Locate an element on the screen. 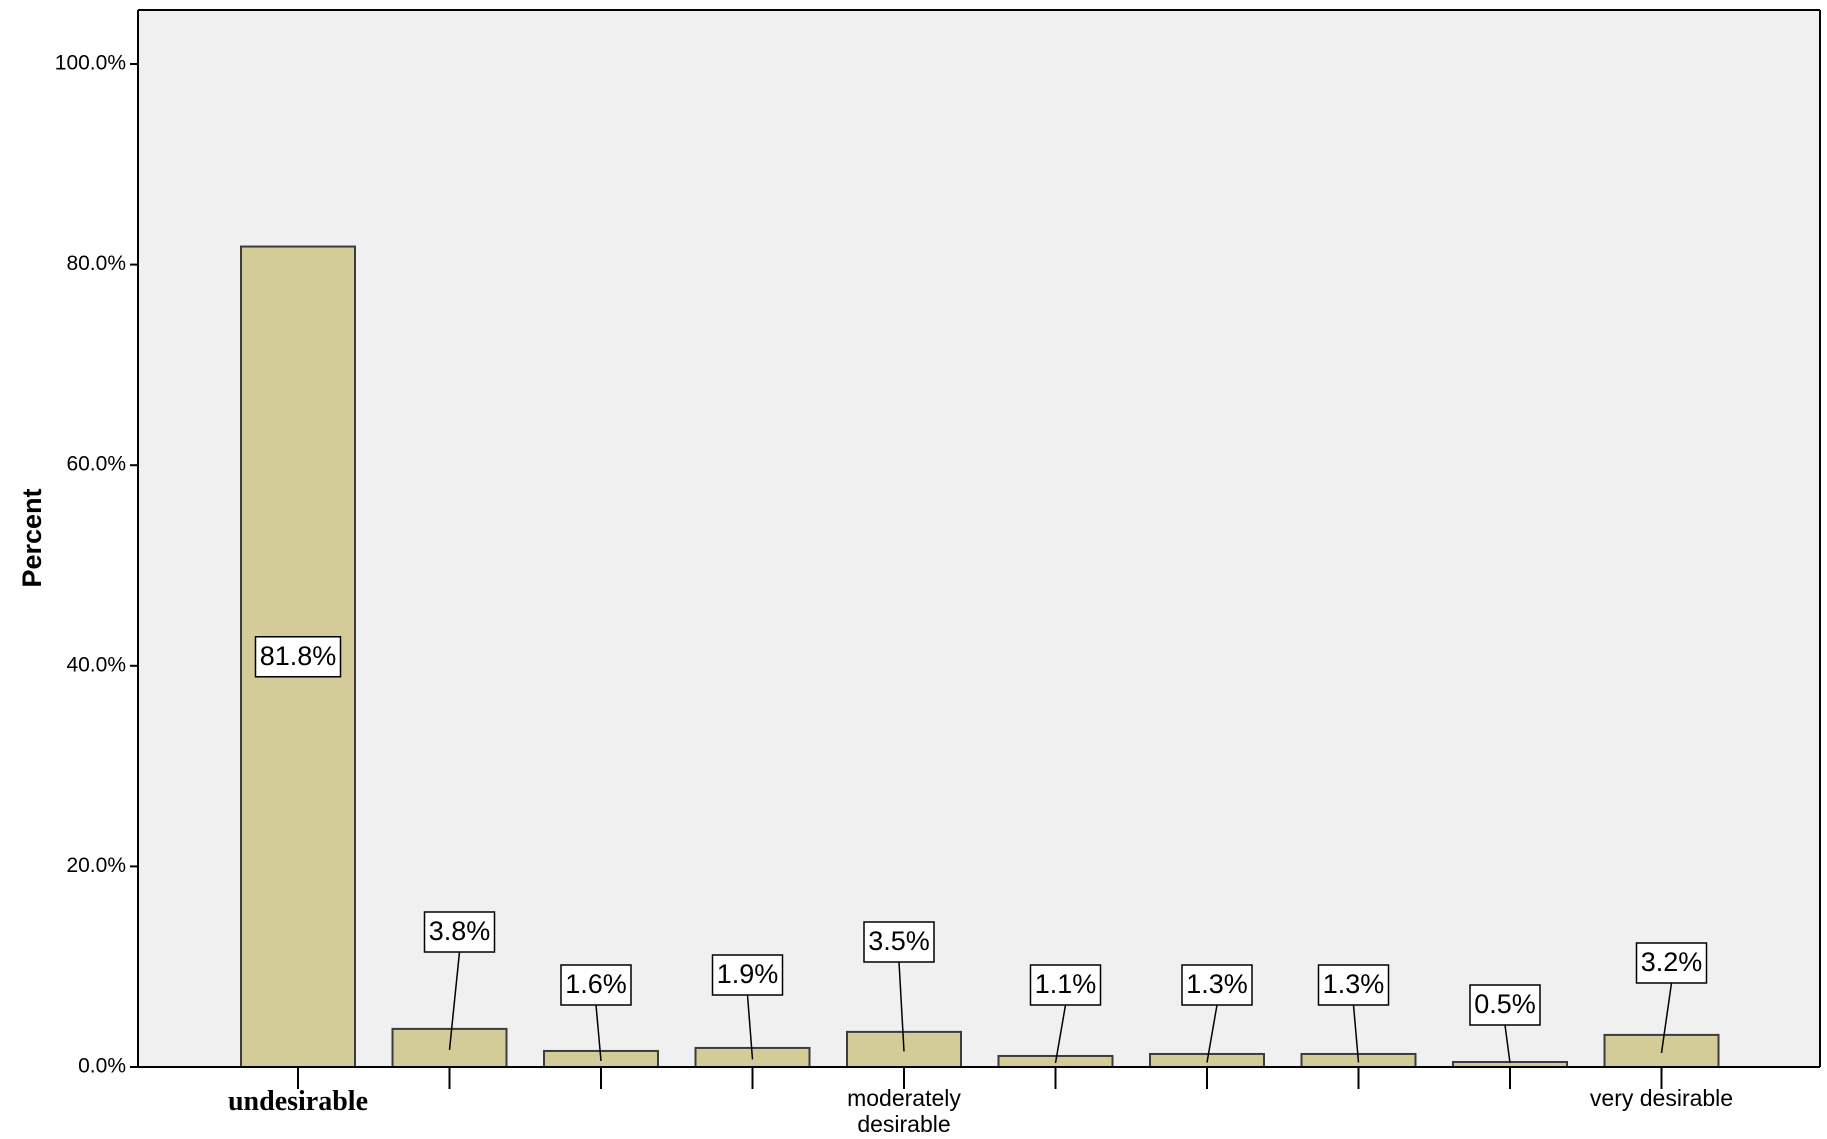  y-tick-label: 80.0% is located at coordinates (96, 263).